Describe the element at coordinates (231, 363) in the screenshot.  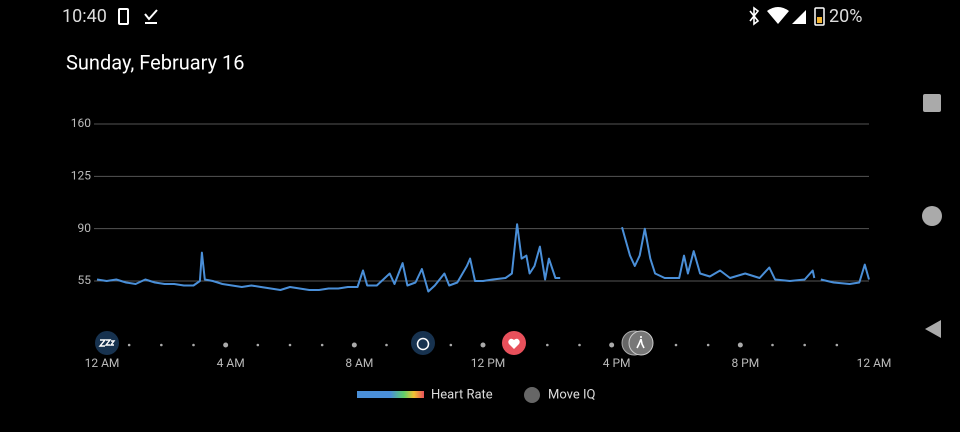
I see `x-tick-label: 4 AM` at that location.